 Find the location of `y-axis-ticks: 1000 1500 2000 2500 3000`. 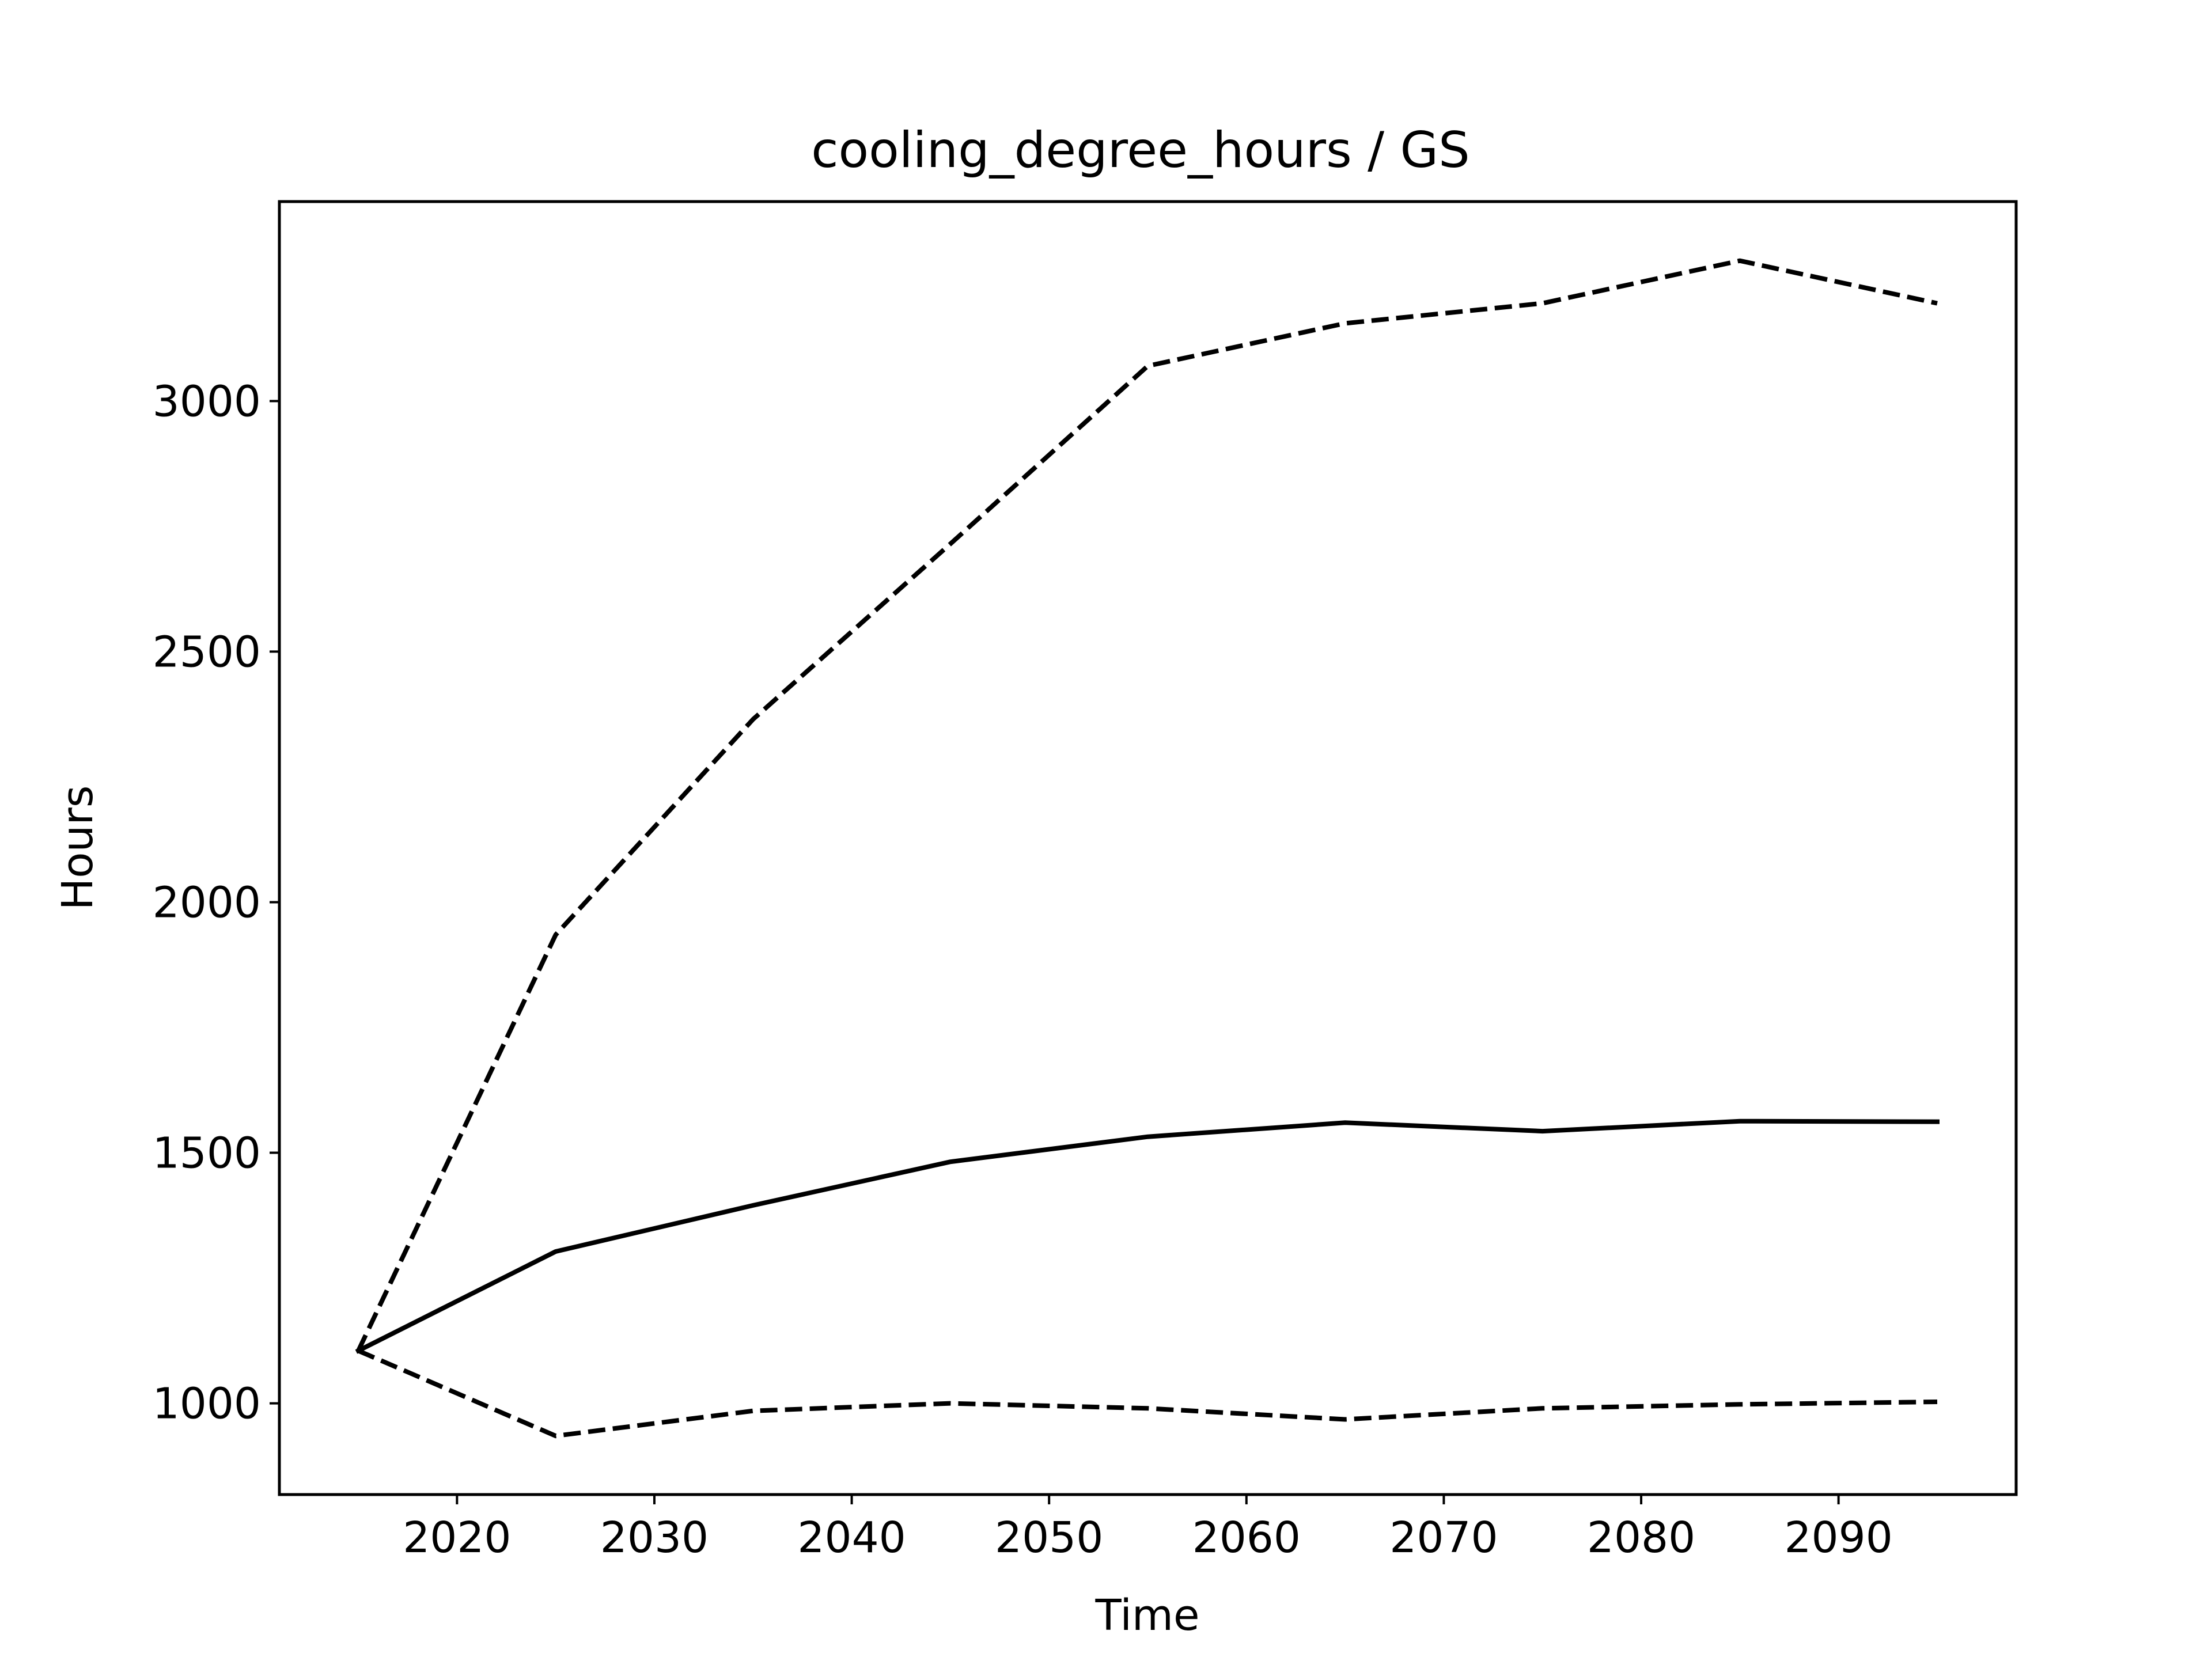

y-axis-ticks: 1000 1500 2000 2500 3000 is located at coordinates (216, 903).